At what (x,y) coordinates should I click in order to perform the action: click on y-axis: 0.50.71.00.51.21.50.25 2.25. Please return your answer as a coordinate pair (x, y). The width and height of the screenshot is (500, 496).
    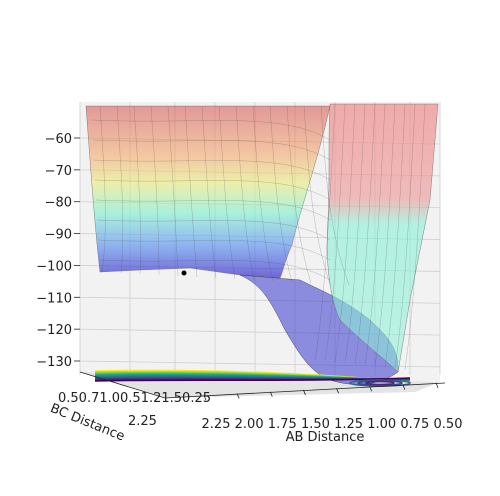
    Looking at the image, I should click on (134, 400).